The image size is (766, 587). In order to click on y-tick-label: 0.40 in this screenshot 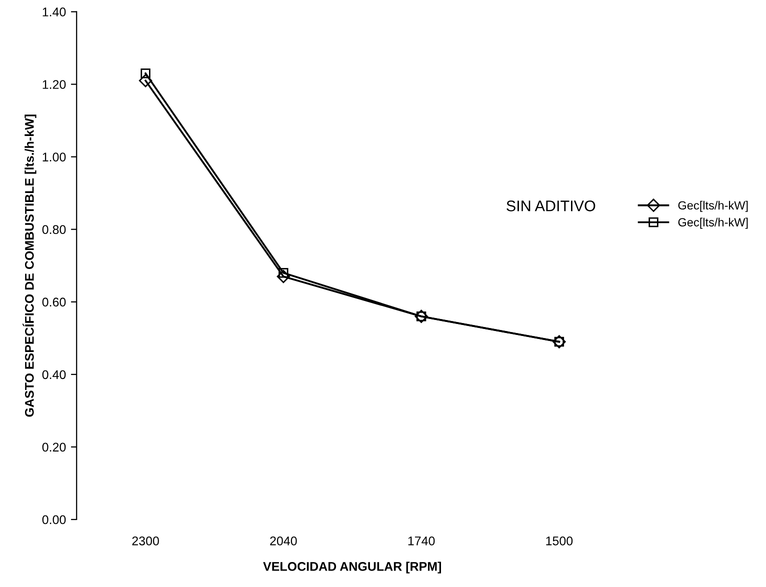, I will do `click(54, 375)`.